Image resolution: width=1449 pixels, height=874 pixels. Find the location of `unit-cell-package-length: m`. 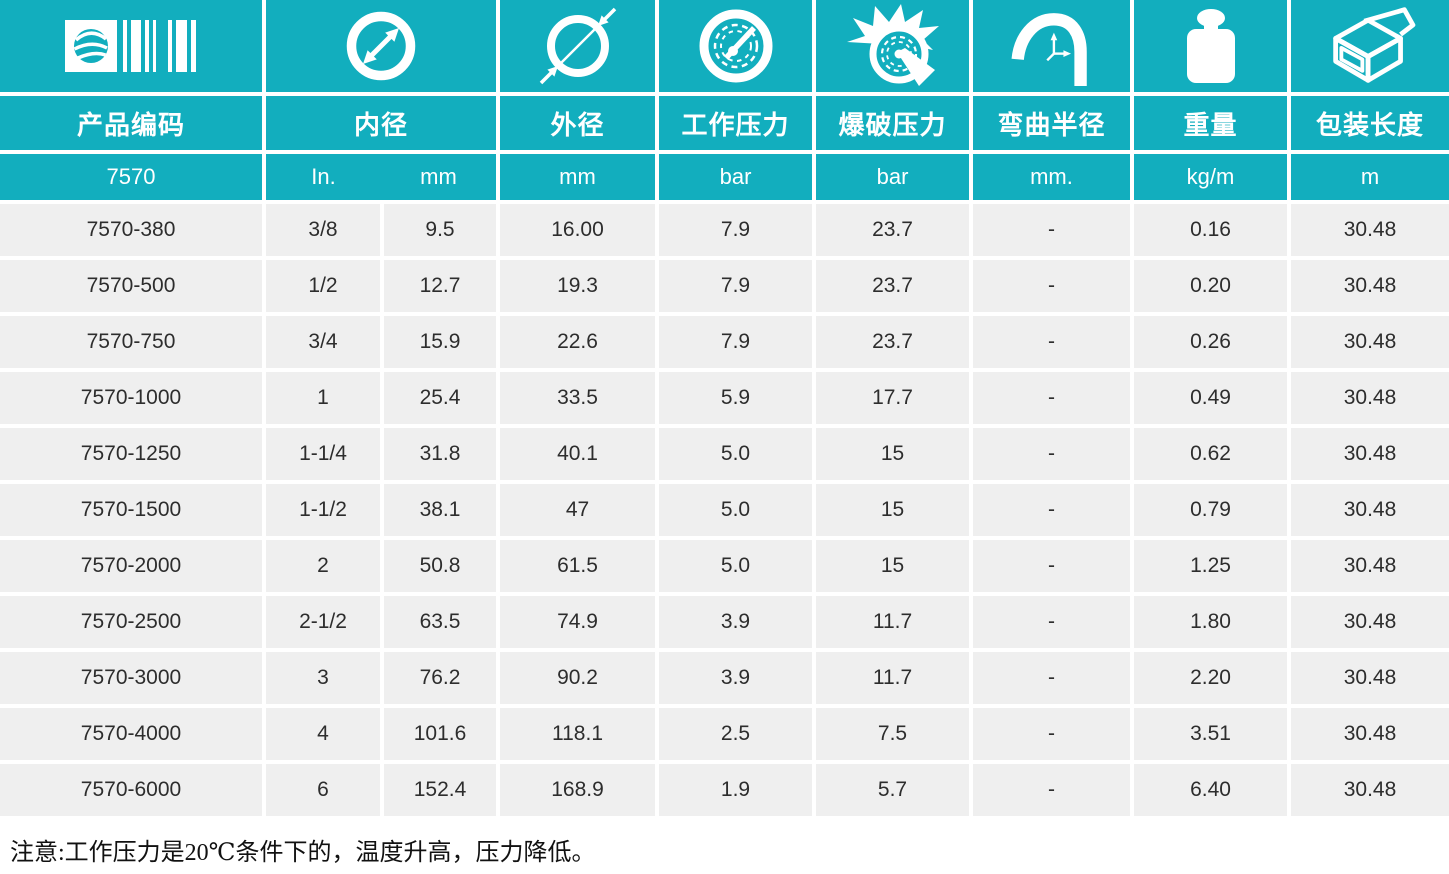

unit-cell-package-length: m is located at coordinates (1370, 177).